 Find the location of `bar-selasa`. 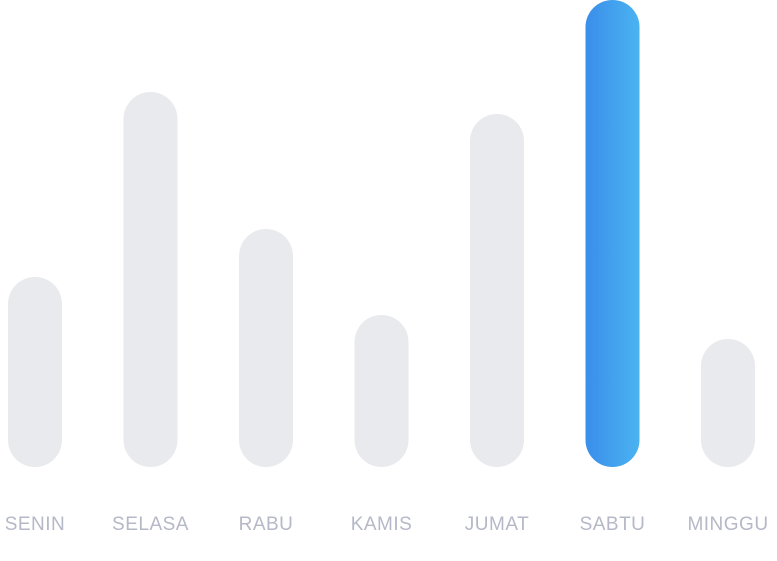

bar-selasa is located at coordinates (150, 279).